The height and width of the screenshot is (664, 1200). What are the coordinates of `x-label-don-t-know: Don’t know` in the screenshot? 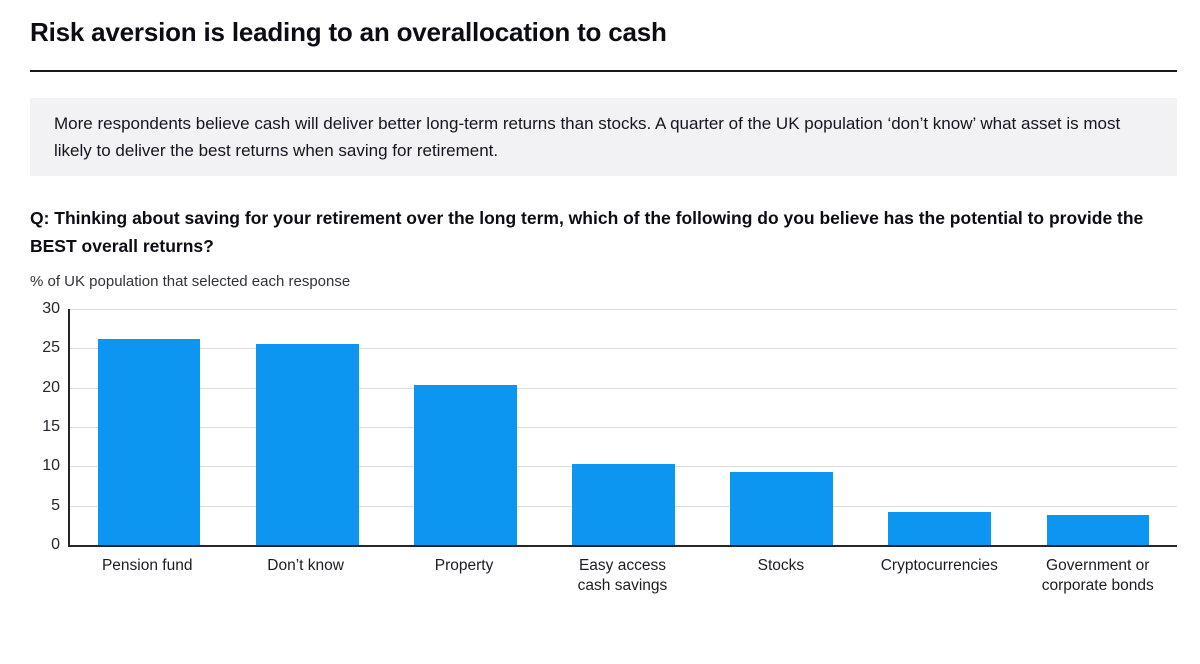 It's located at (305, 565).